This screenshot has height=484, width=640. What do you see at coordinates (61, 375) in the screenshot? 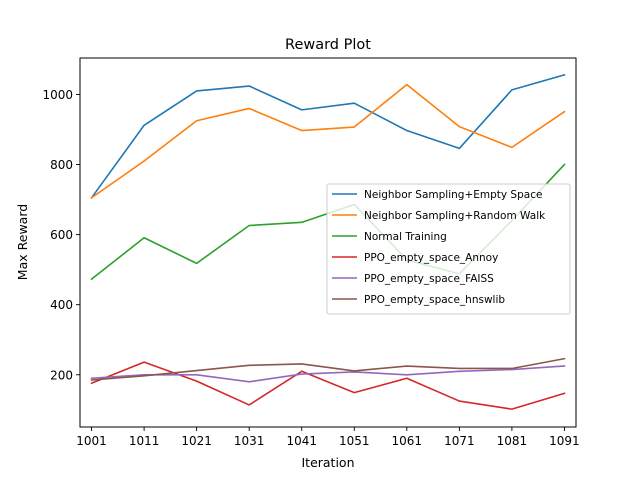
I see `y-tick-label: 200` at bounding box center [61, 375].